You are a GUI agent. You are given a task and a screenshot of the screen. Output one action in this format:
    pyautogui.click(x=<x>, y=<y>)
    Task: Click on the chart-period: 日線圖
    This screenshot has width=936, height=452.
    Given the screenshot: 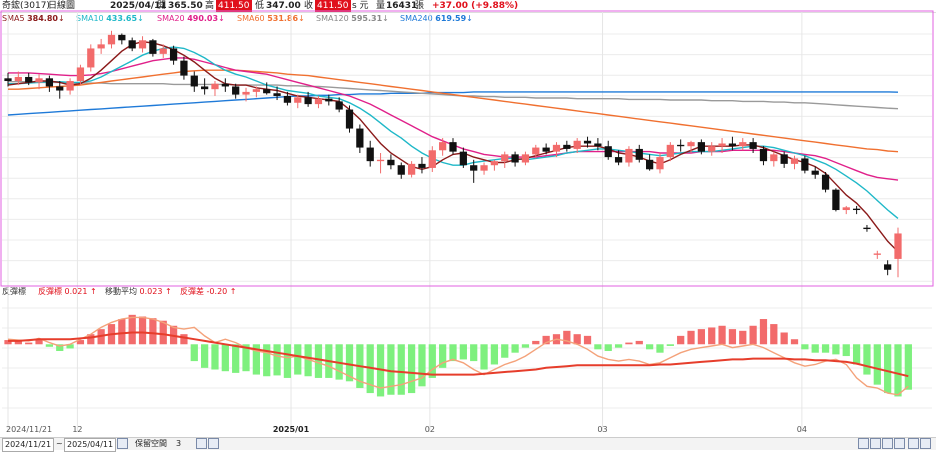 What is the action you would take?
    pyautogui.click(x=62, y=6)
    